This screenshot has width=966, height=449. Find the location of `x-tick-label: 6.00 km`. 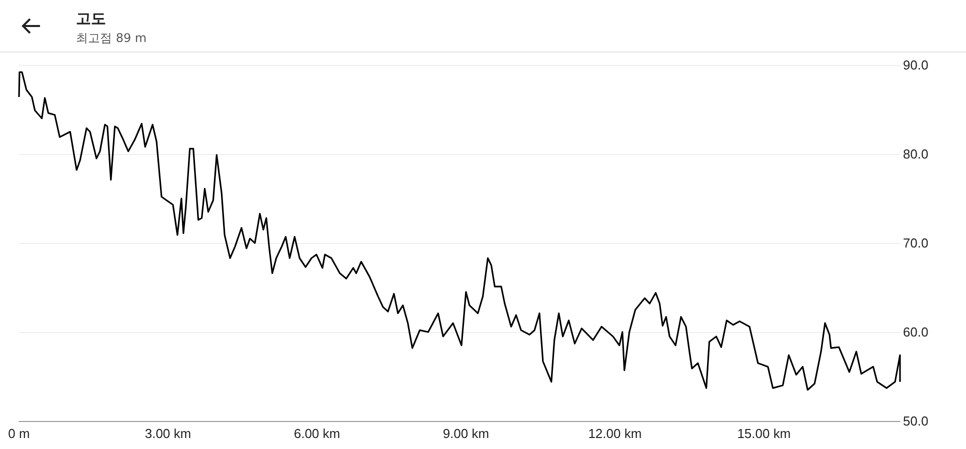

x-tick-label: 6.00 km is located at coordinates (317, 433).